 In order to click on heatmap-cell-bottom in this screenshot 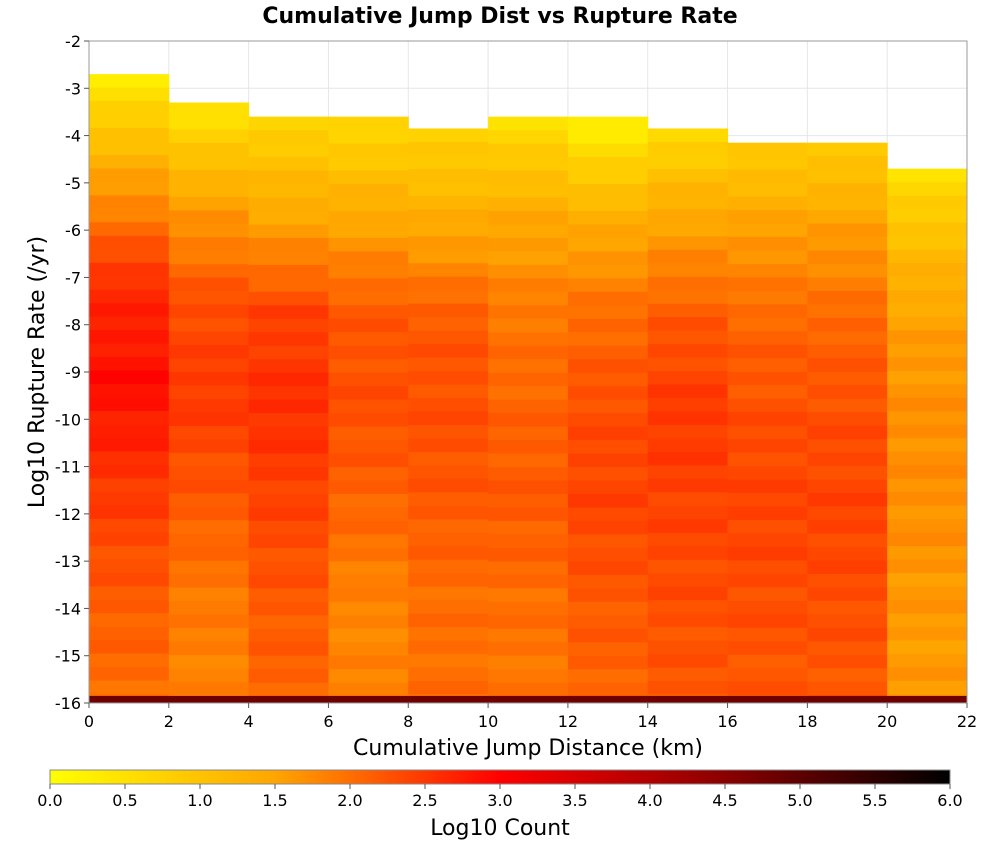, I will do `click(448, 699)`.